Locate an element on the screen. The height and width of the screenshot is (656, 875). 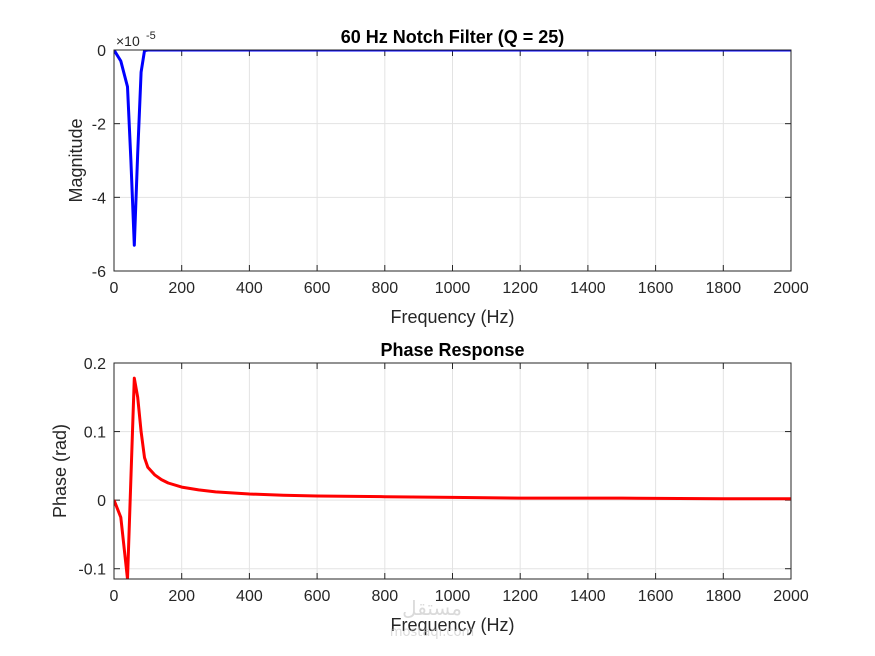
y-tick-label: 0.2 is located at coordinates (95, 364).